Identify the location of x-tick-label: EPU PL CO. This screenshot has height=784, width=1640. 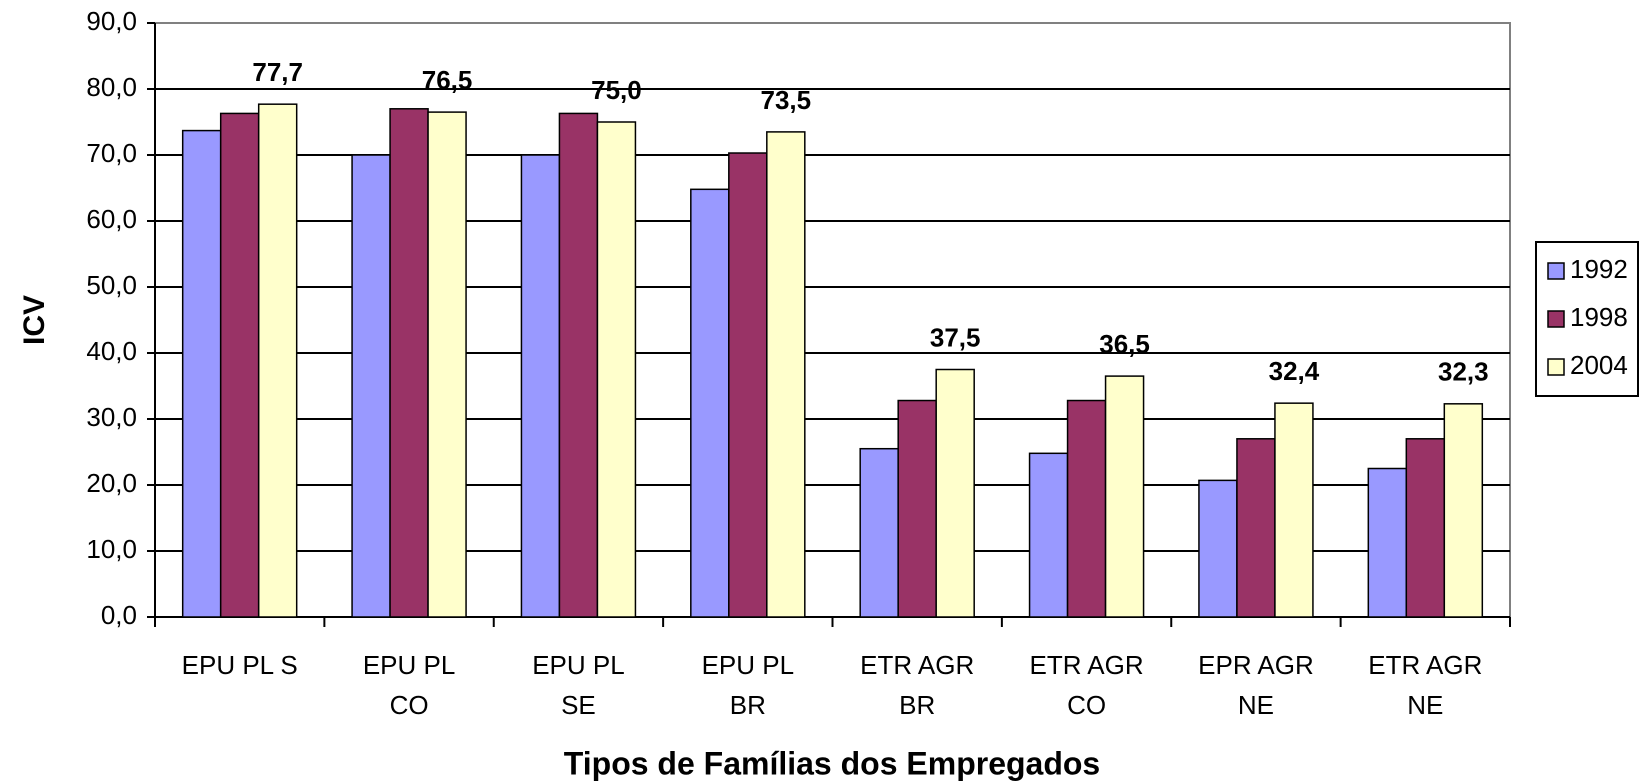
(409, 685).